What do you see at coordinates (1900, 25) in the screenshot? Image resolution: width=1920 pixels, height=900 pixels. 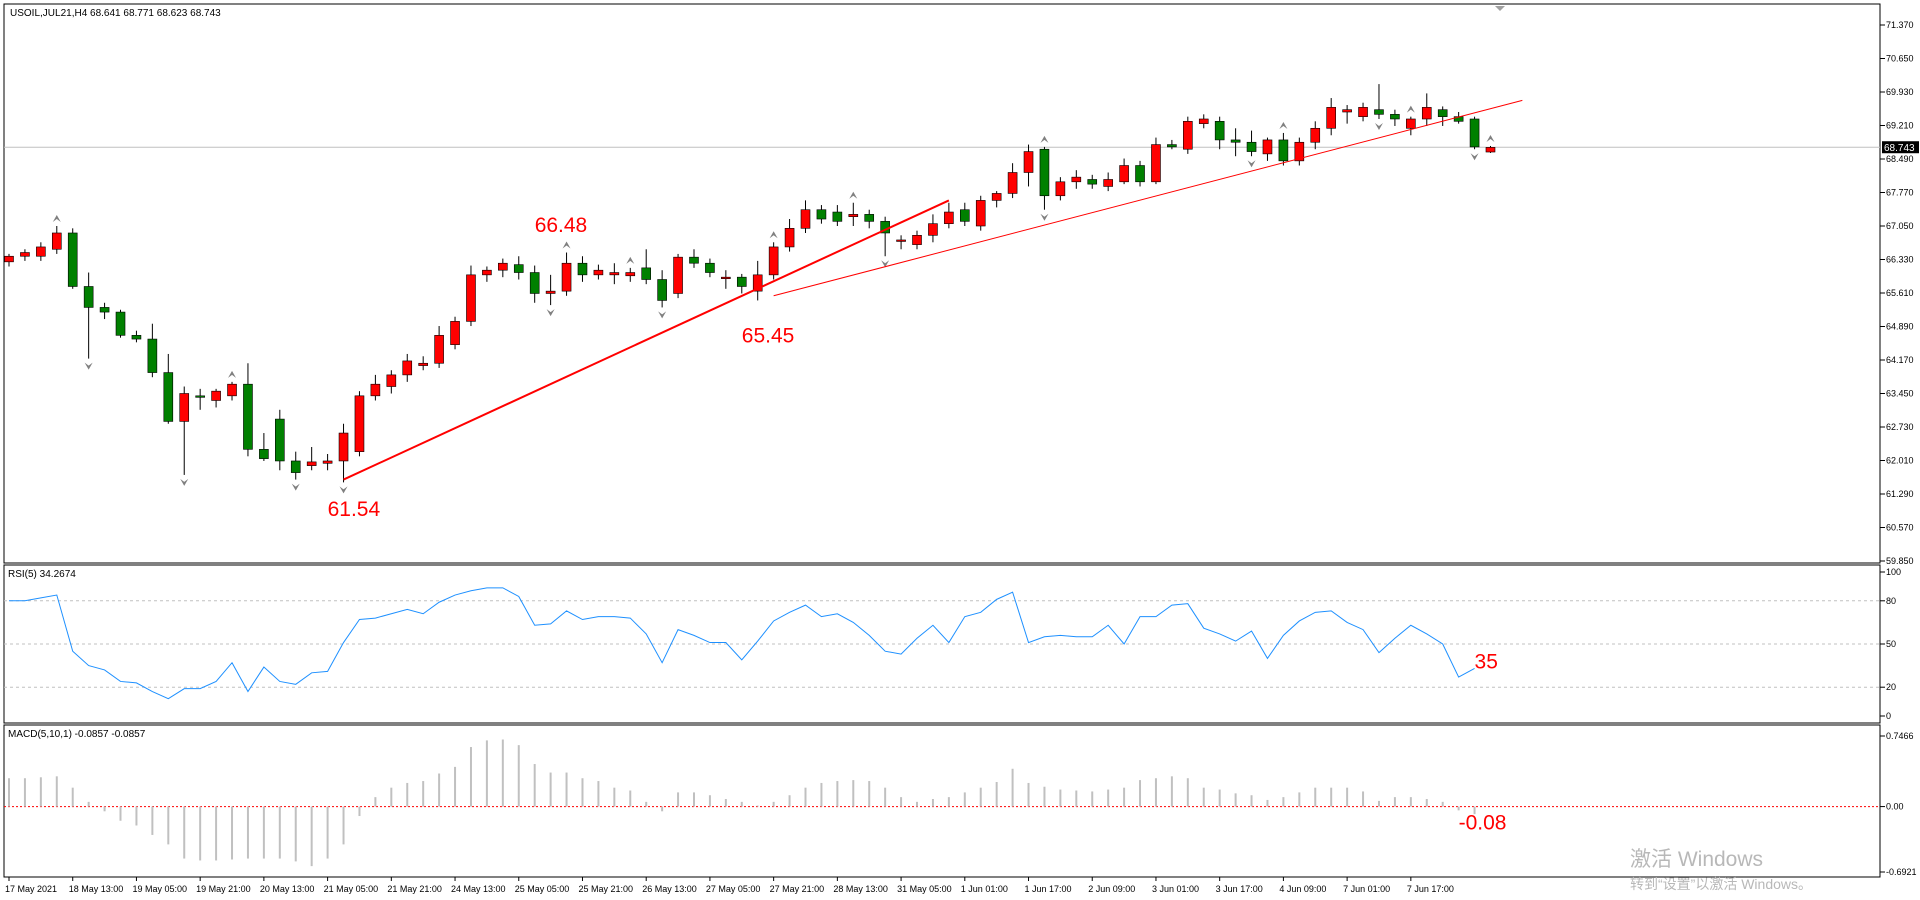 I see `price-tick-label: 71.370` at bounding box center [1900, 25].